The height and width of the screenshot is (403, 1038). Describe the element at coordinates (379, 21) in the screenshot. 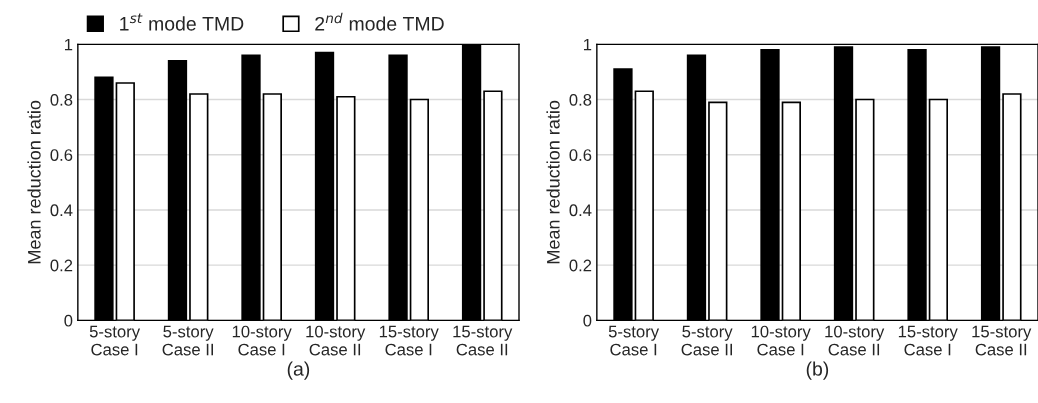

I see `legend-label: 2$^{nd}$ mode TMD` at that location.